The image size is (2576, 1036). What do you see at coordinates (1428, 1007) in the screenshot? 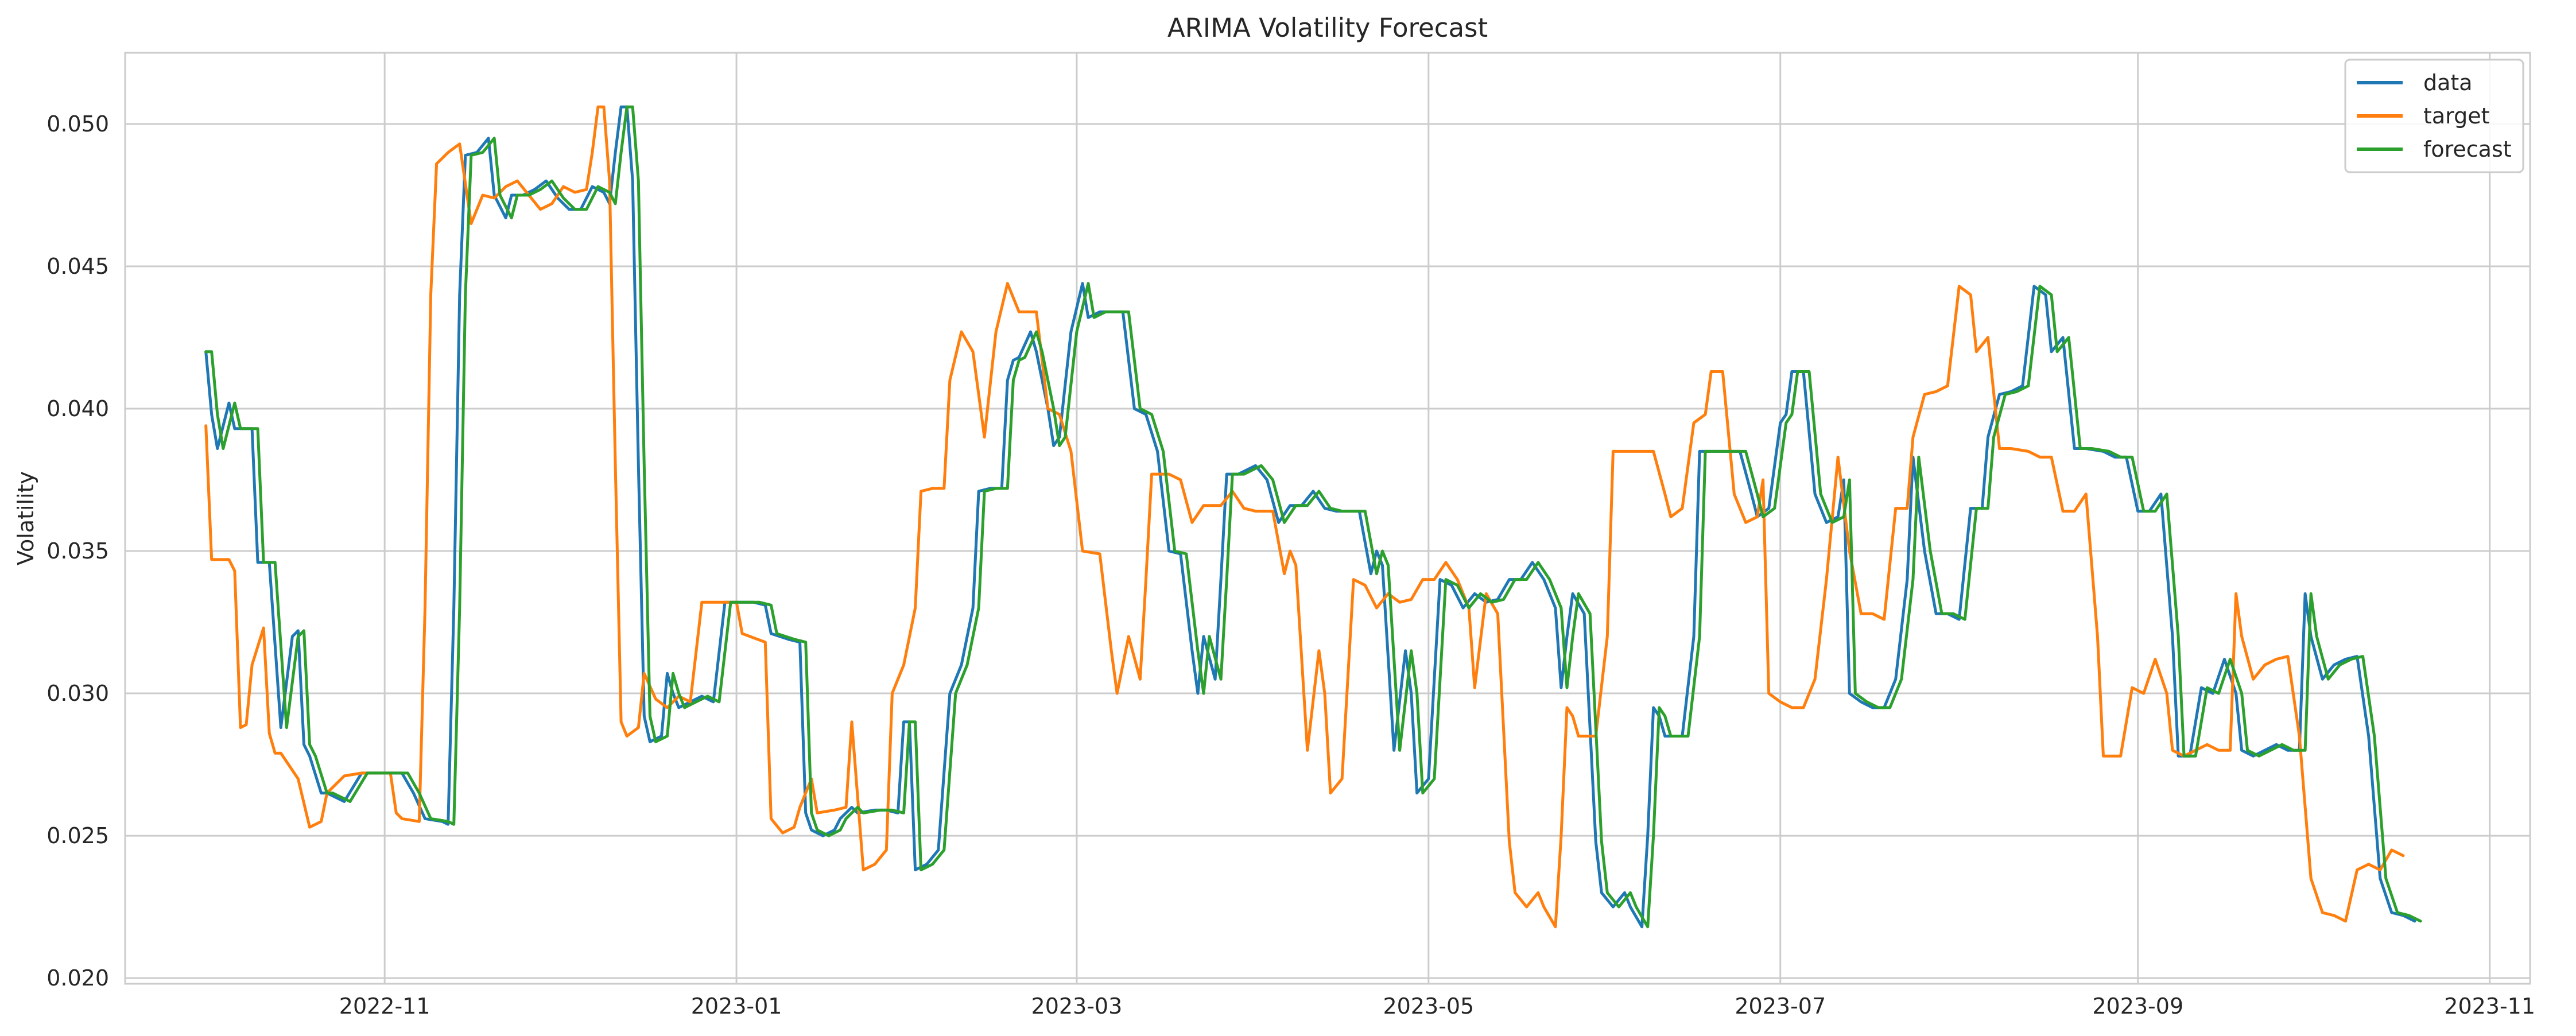
I see `x-tick-label: 2023-05` at bounding box center [1428, 1007].